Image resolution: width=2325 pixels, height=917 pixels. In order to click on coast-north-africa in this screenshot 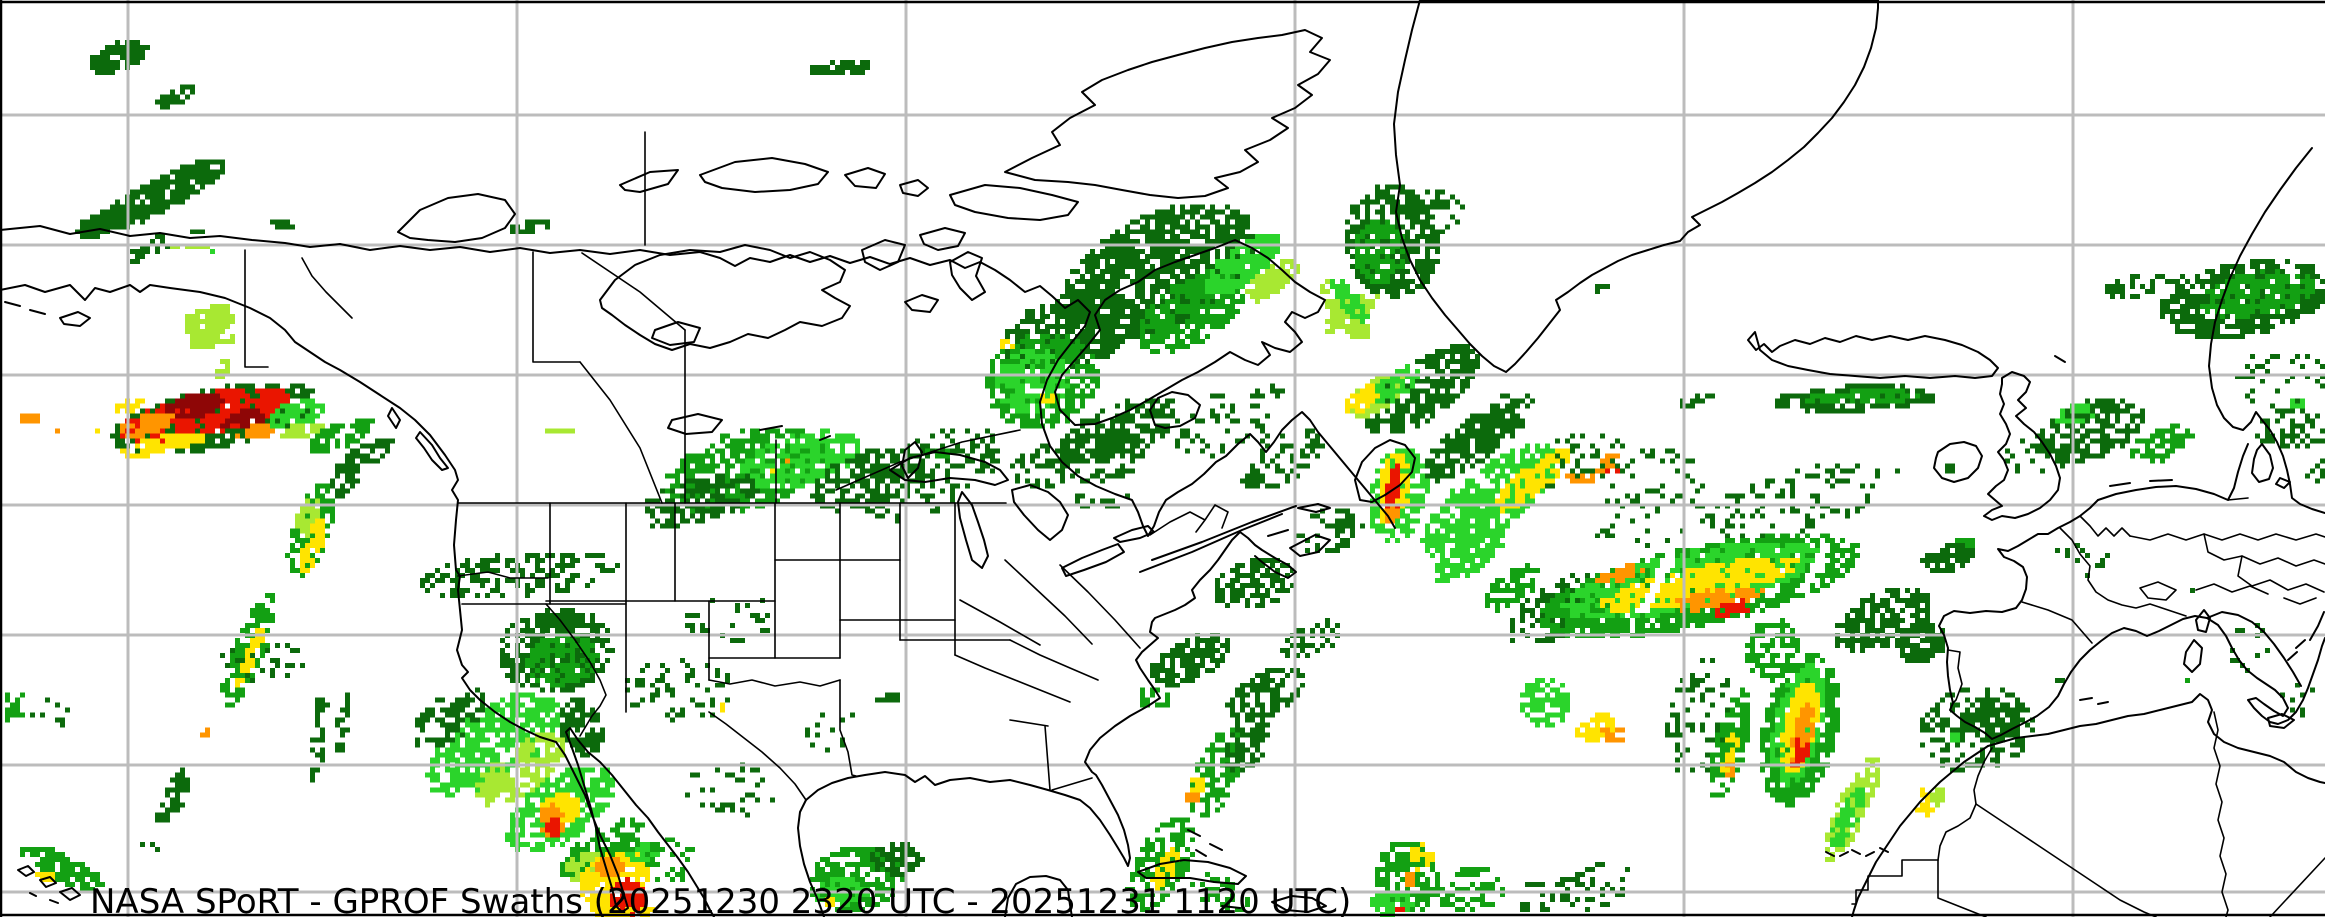, I will do `click(2156, 738)`.